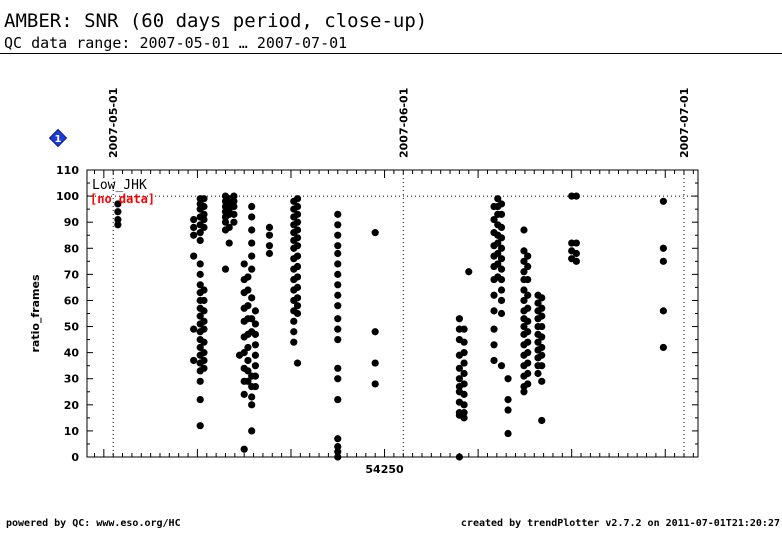  I want to click on title-divider, so click(391, 53).